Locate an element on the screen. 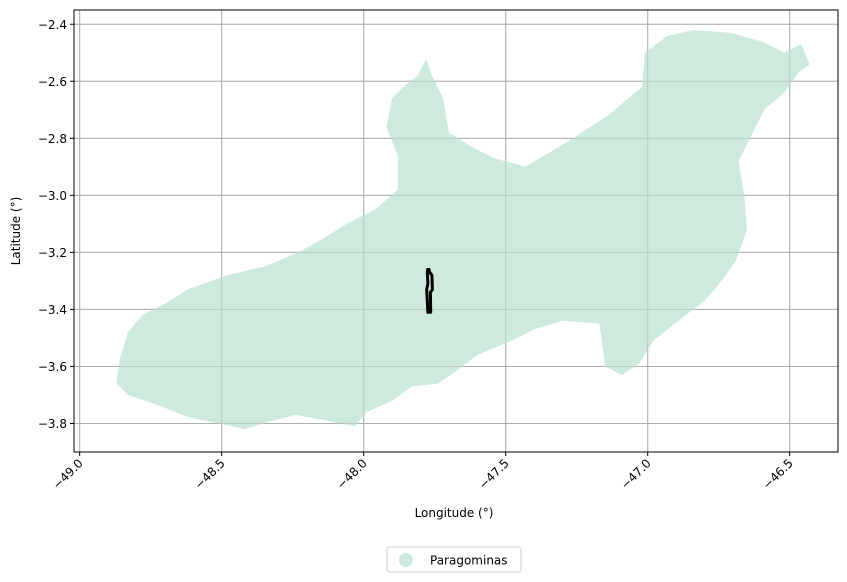  x-tick-label: −49.0 is located at coordinates (68, 474).